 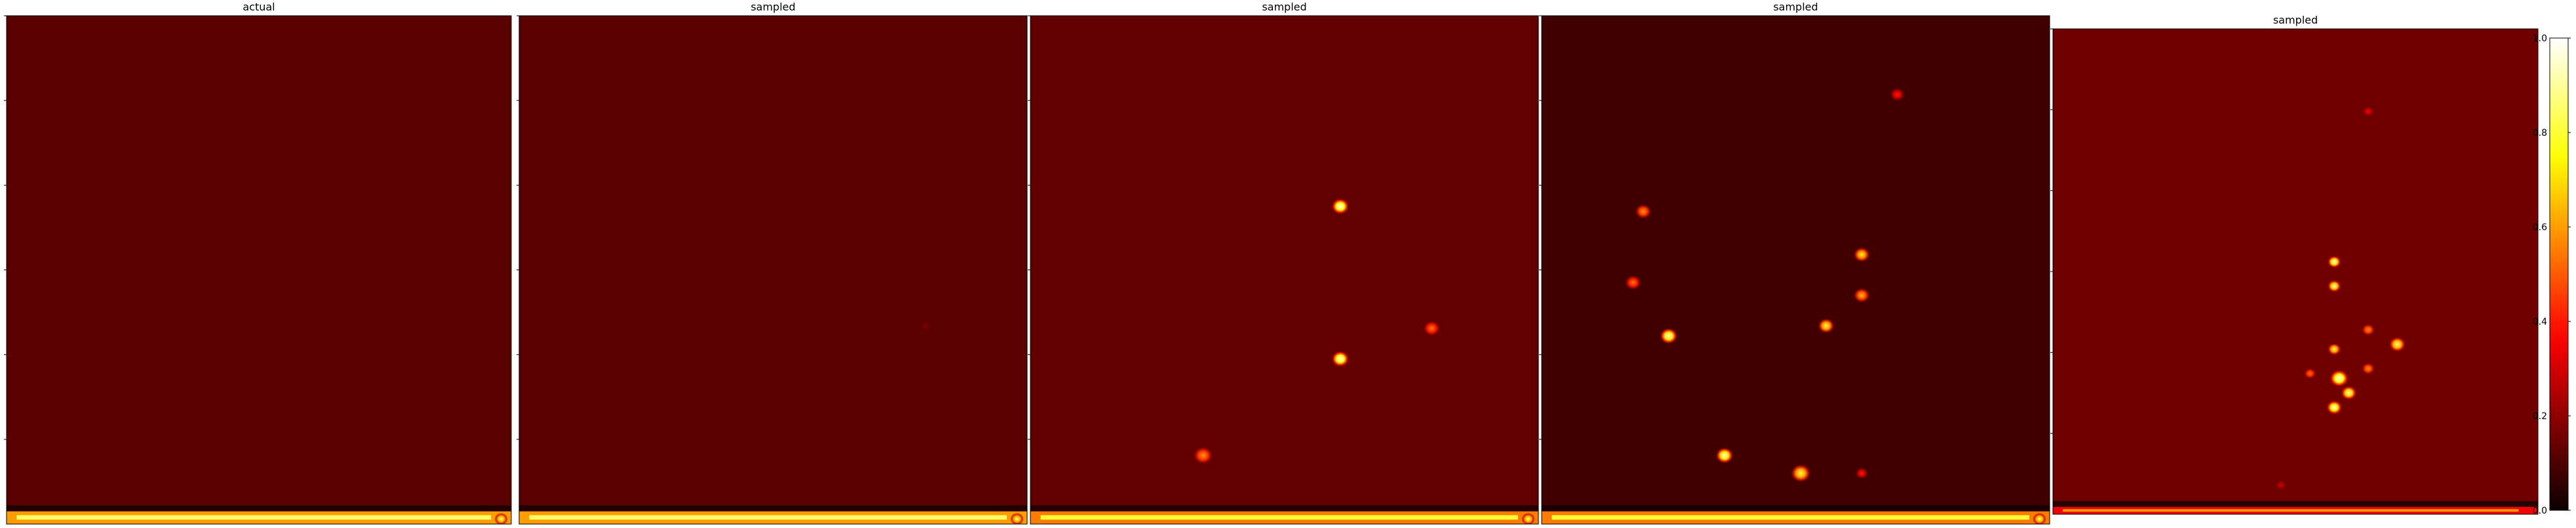 What do you see at coordinates (2540, 416) in the screenshot?
I see `colorbar-tick-label: 0.2` at bounding box center [2540, 416].